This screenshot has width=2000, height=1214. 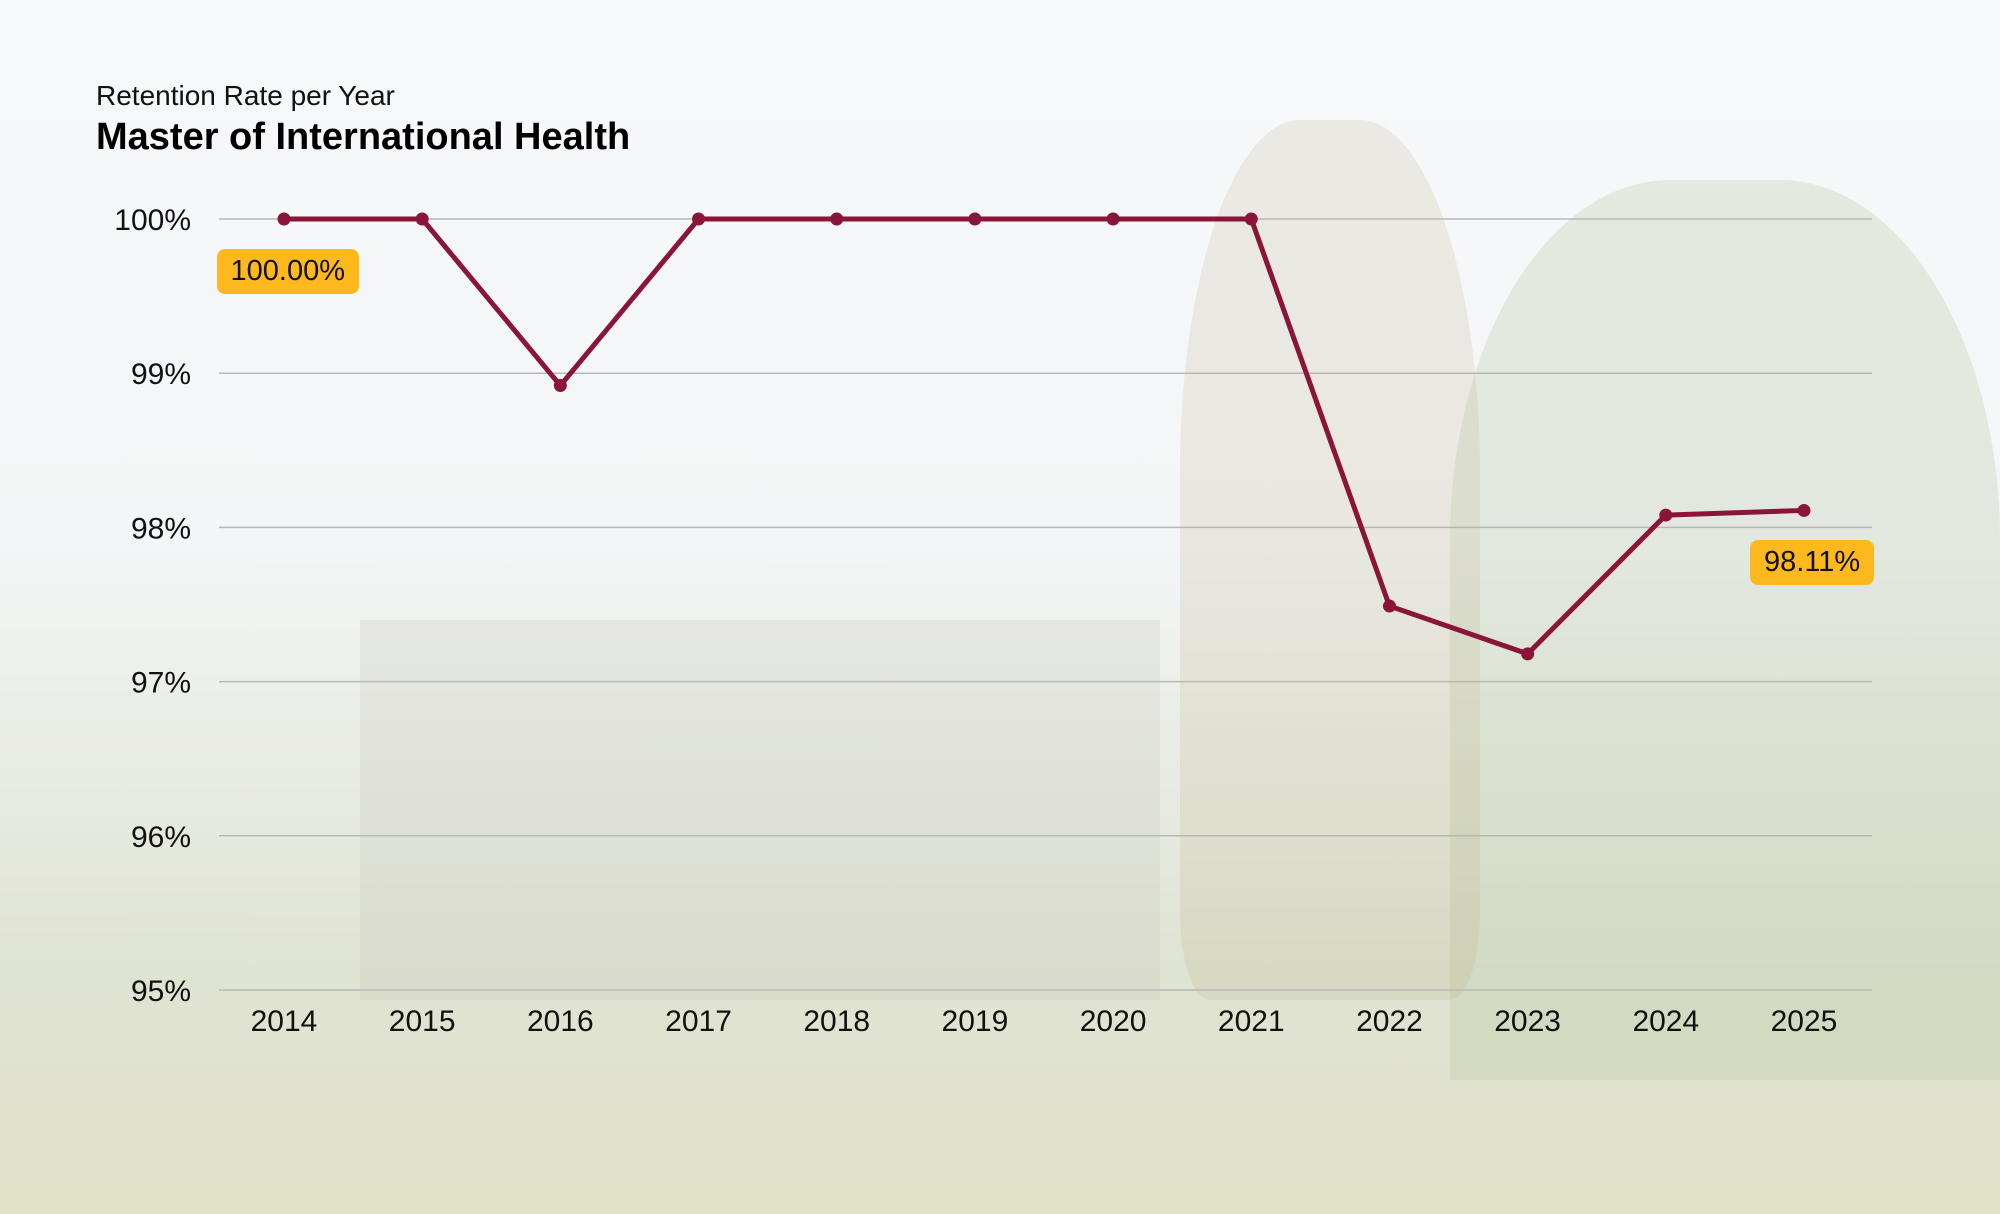 What do you see at coordinates (363, 137) in the screenshot?
I see `chart-title: Master of International Health` at bounding box center [363, 137].